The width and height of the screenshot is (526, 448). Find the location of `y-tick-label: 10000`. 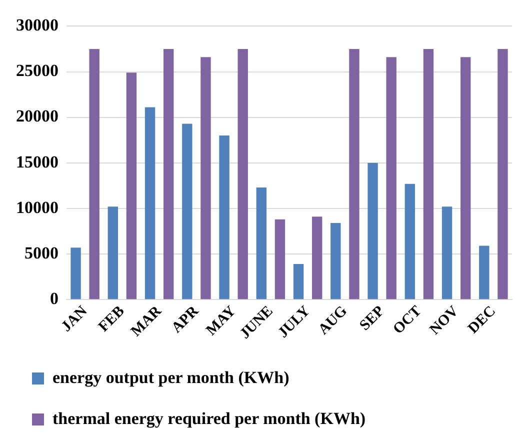

y-tick-label: 10000 is located at coordinates (37, 207).